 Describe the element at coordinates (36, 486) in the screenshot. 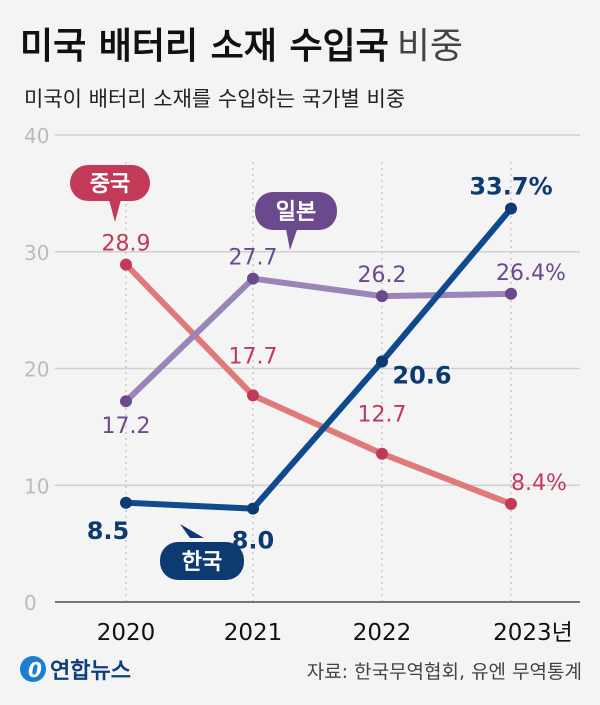

I see `y-tick-label: 10` at that location.